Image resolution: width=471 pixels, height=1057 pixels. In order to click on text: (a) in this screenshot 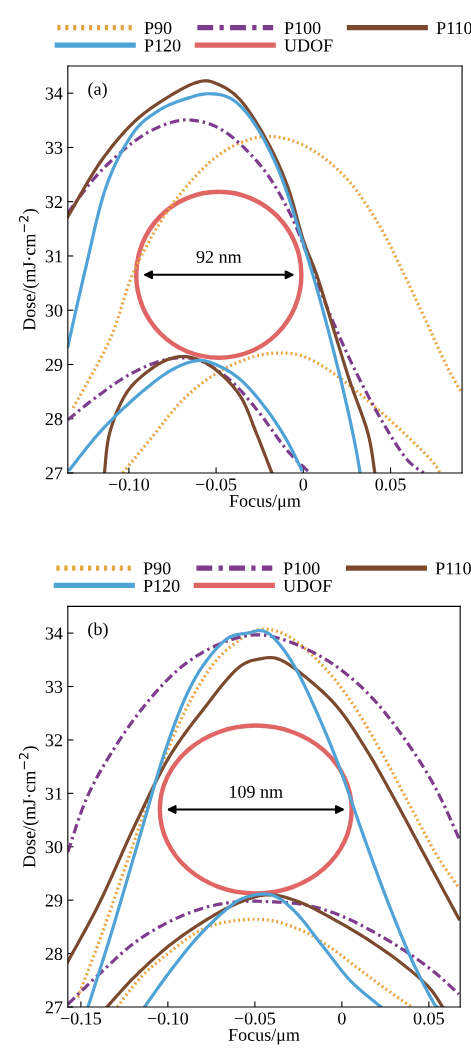, I will do `click(97, 90)`.